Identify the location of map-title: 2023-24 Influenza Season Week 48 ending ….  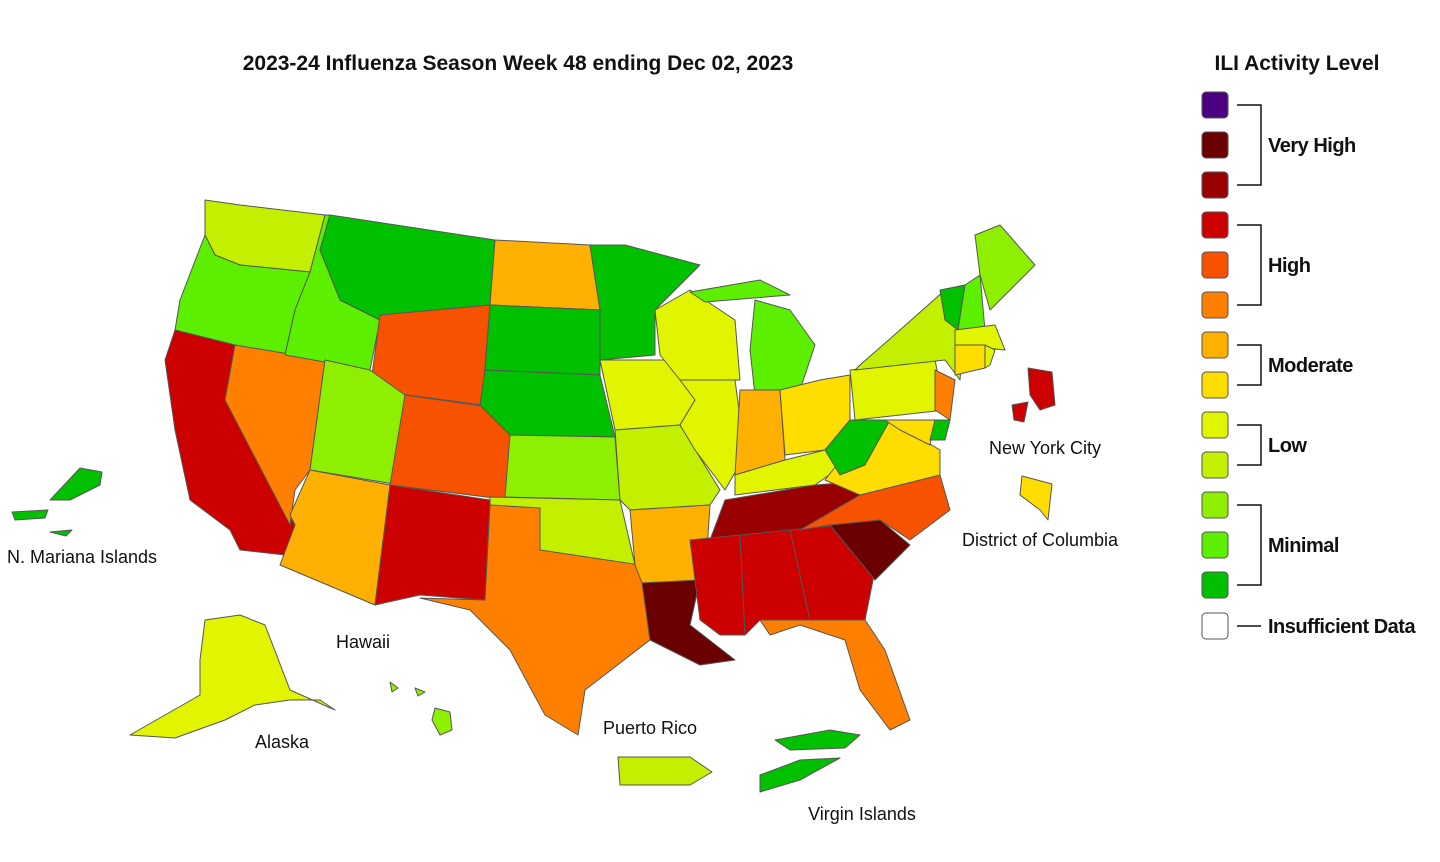
(518, 63).